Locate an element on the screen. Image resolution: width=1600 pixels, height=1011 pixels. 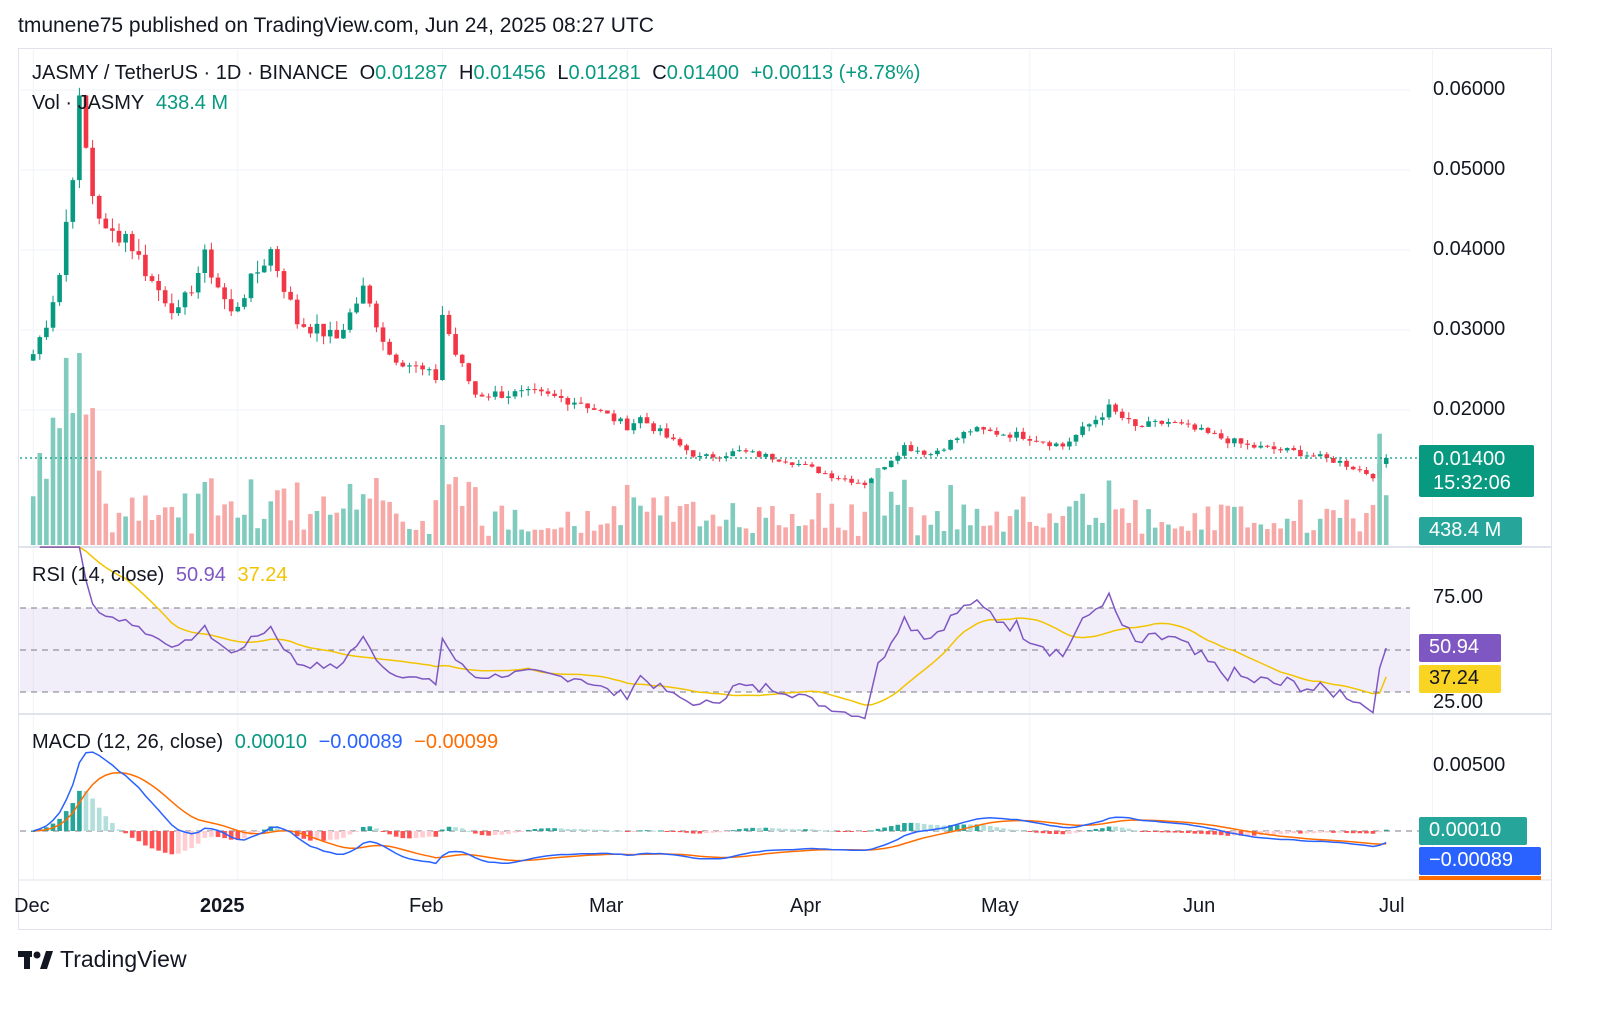
symbol-label: JASMY / TetherUS · 1D · BINANCE is located at coordinates (190, 73).